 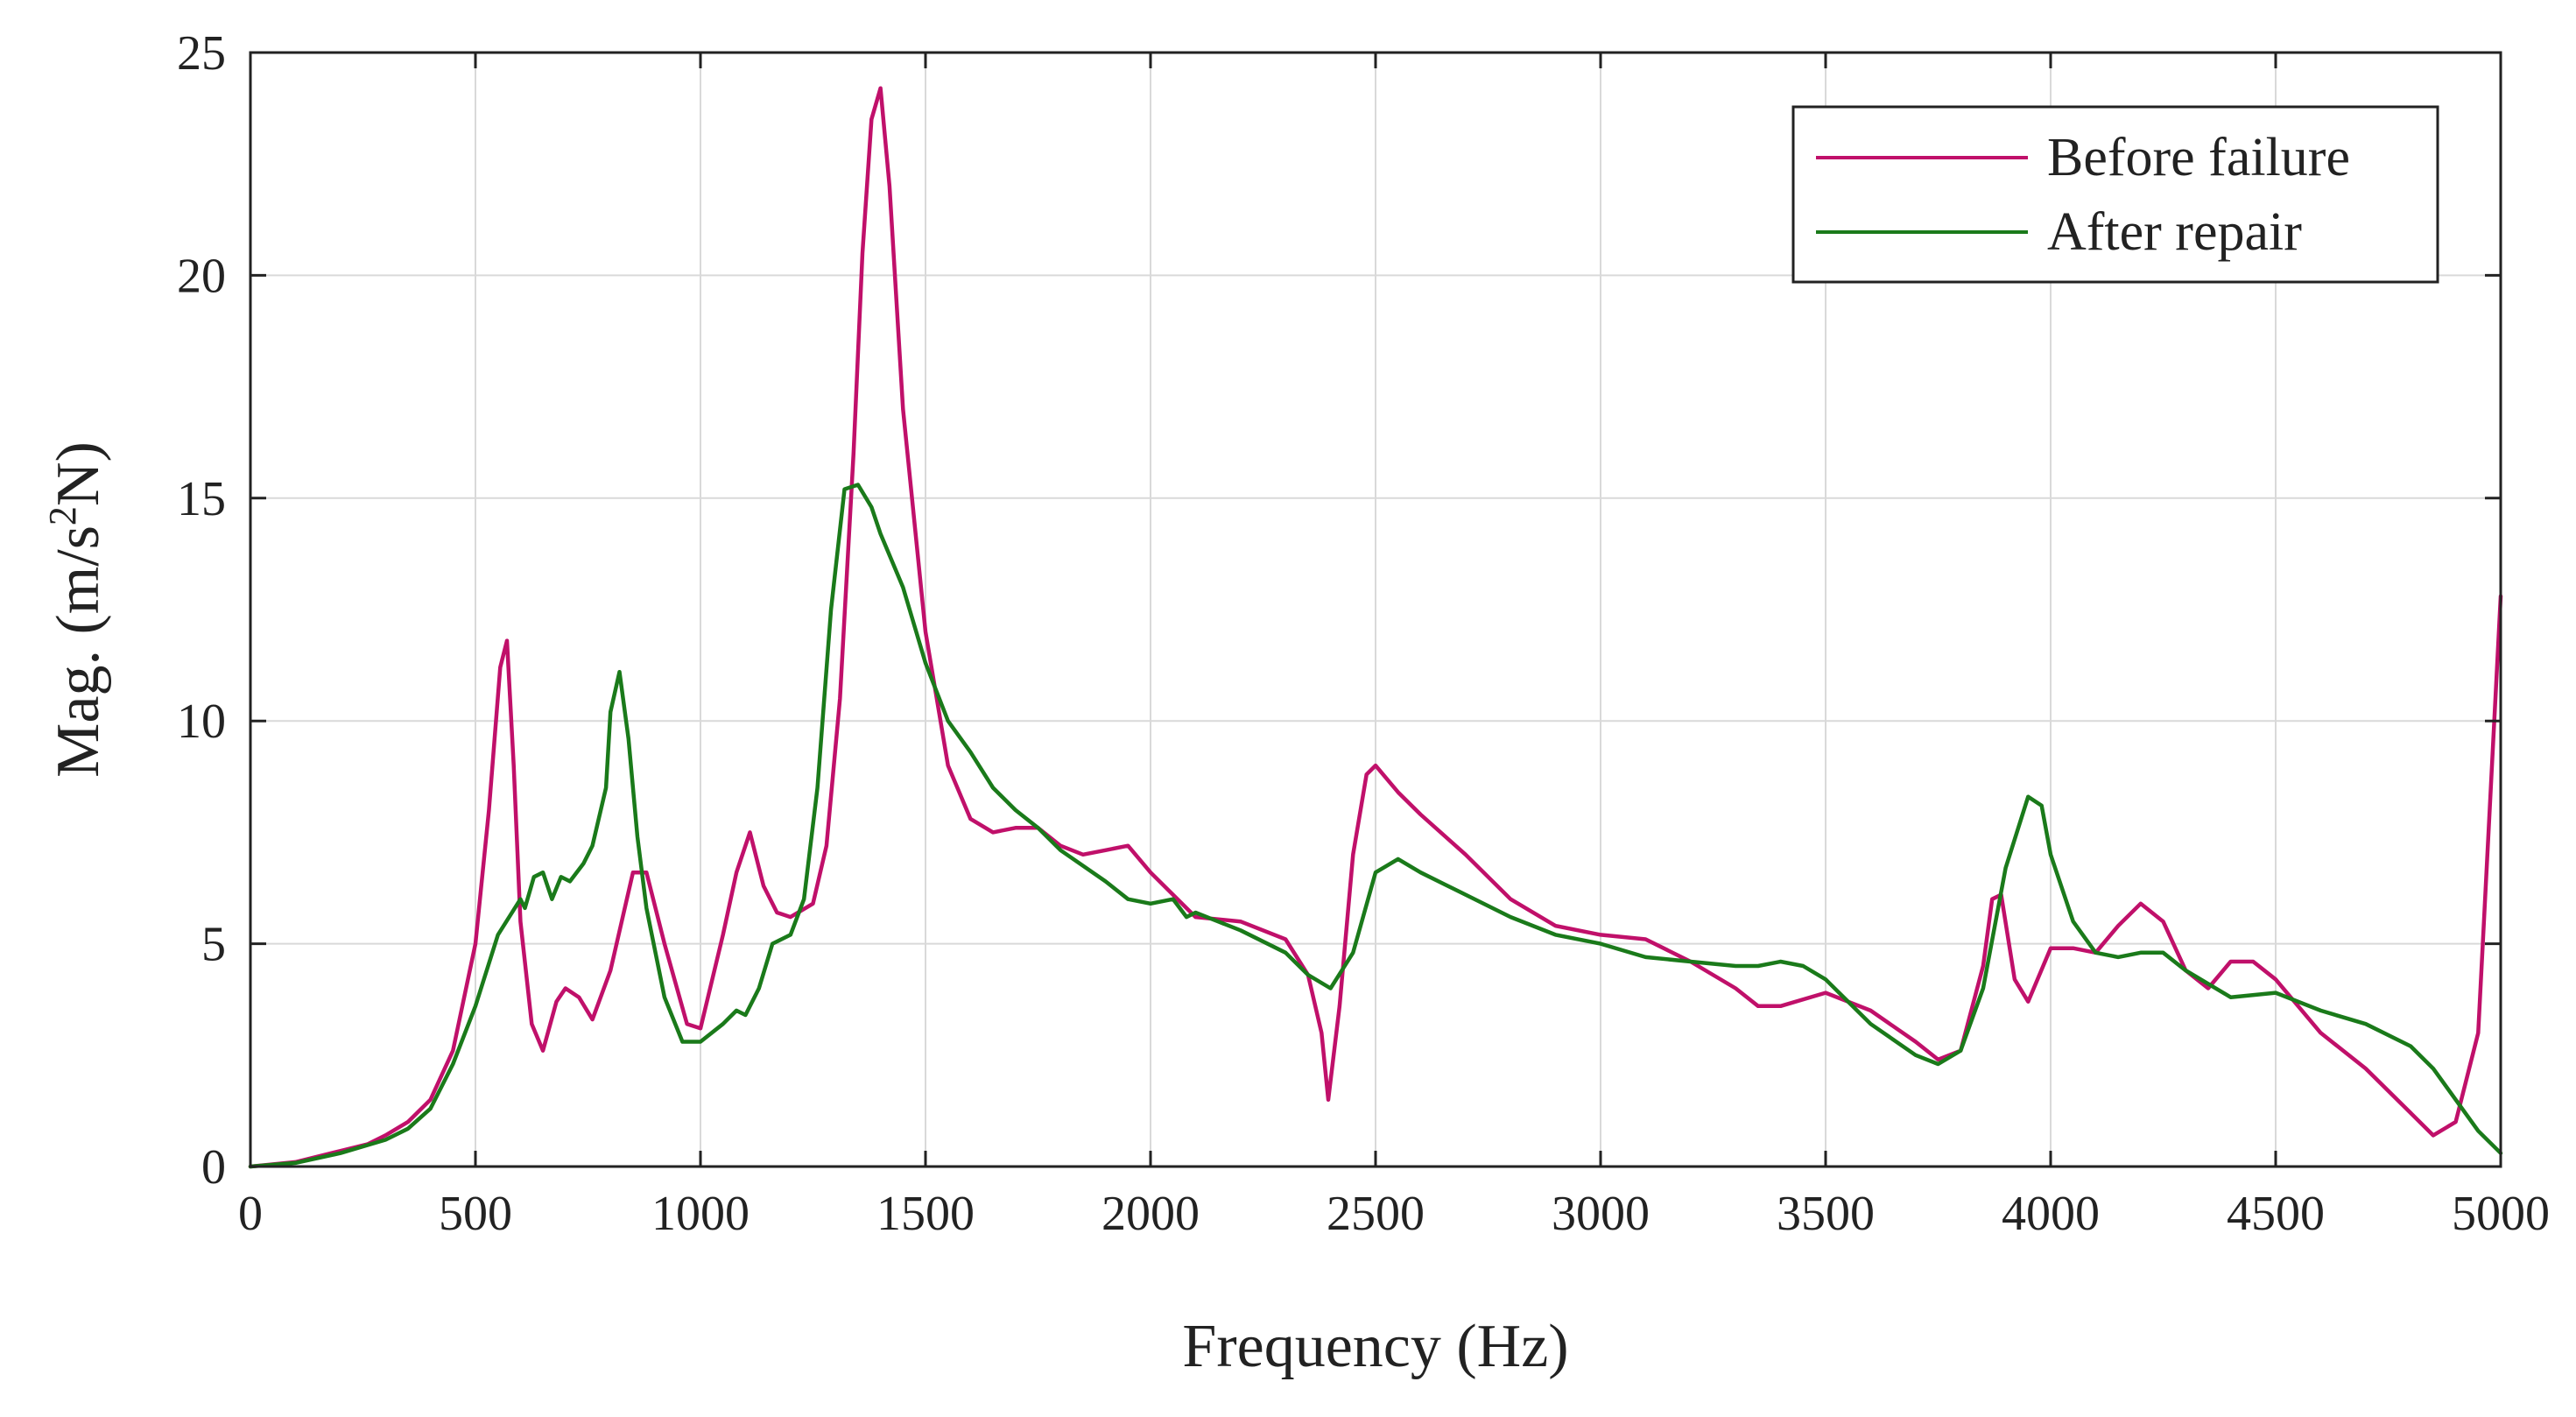 What do you see at coordinates (201, 276) in the screenshot?
I see `y-tick-label-20: 20` at bounding box center [201, 276].